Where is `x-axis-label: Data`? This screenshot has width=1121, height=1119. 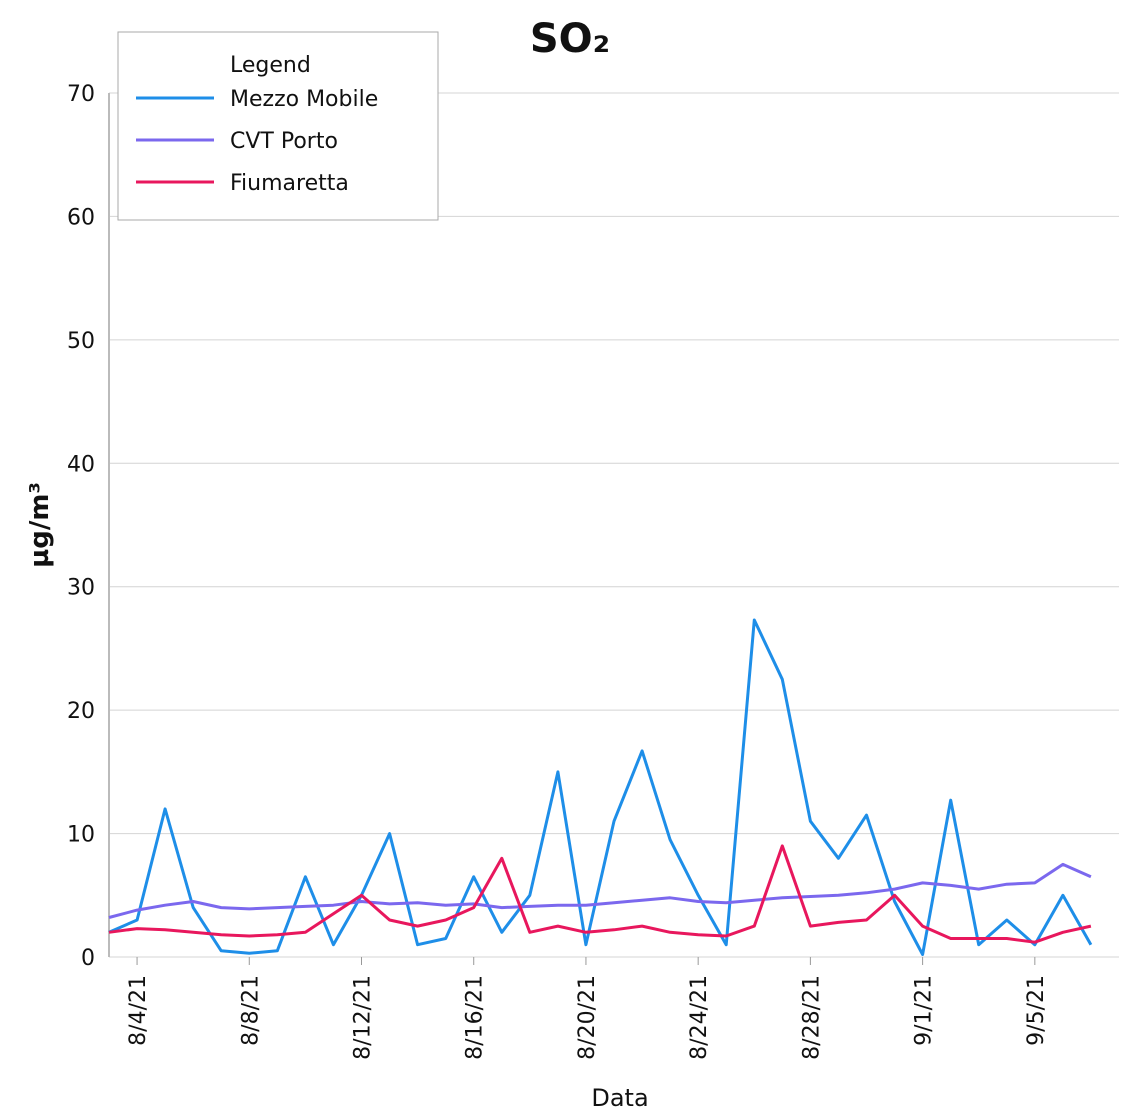
x-axis-label: Data is located at coordinates (619, 1098).